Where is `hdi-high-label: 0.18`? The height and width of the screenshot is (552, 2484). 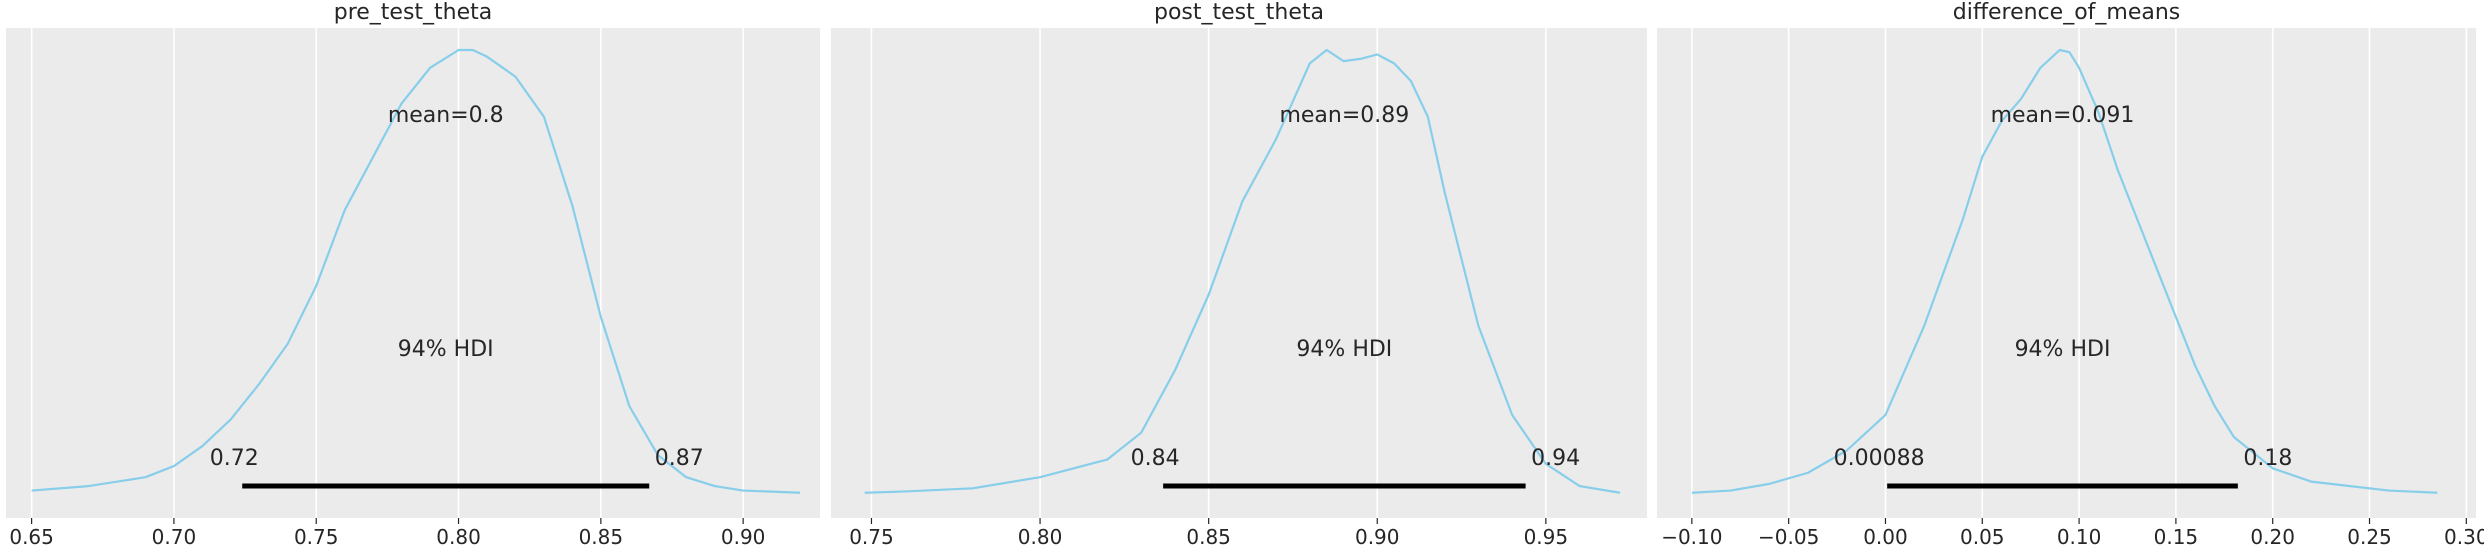 hdi-high-label: 0.18 is located at coordinates (2267, 458).